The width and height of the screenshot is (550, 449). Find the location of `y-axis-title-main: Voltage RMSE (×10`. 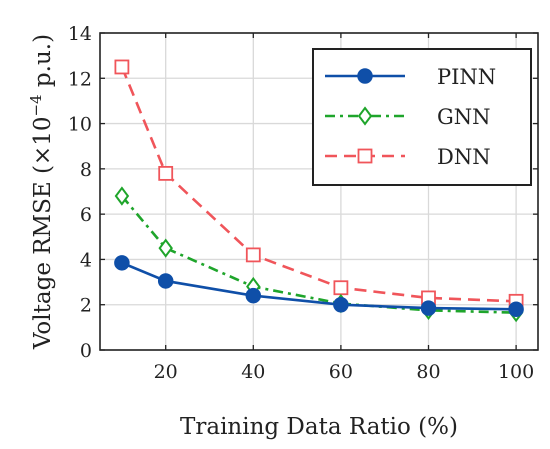

y-axis-title-main: Voltage RMSE (×10 is located at coordinates (43, 234).